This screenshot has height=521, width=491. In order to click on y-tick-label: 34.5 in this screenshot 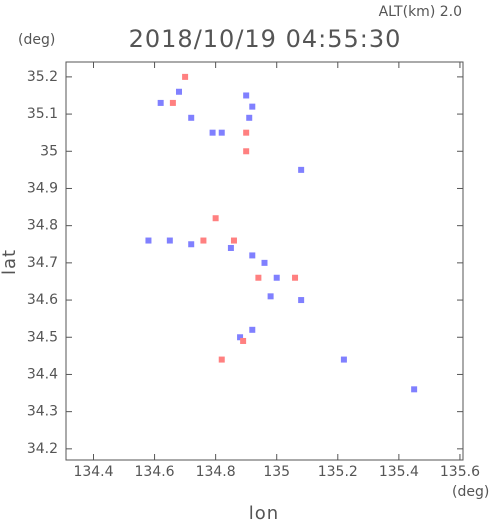, I will do `click(42, 337)`.